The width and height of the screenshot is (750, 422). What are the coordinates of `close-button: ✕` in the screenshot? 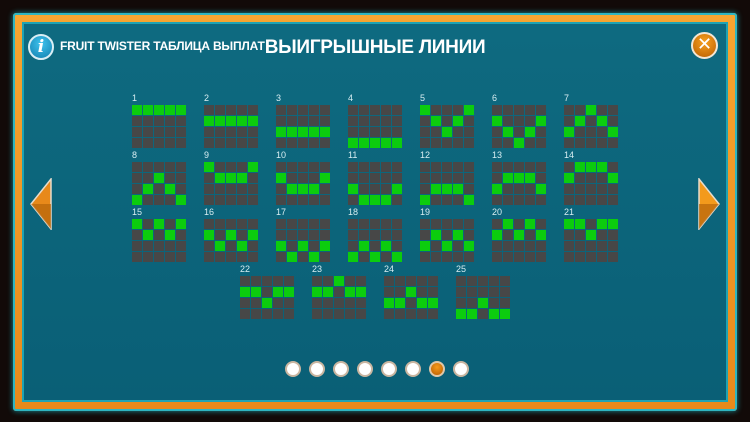 It's located at (704, 45).